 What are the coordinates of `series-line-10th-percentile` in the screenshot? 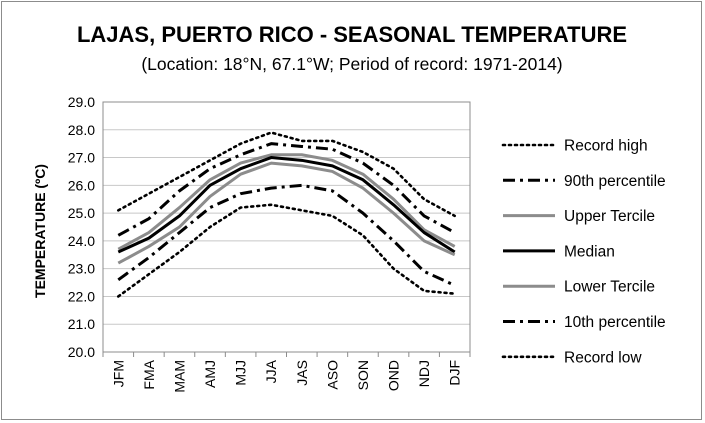 It's located at (286, 235).